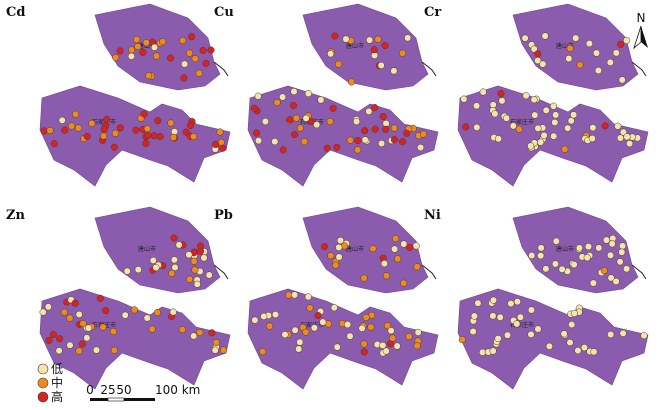  Describe the element at coordinates (312, 325) in the screenshot. I see `city-label: 石家庄市` at that location.